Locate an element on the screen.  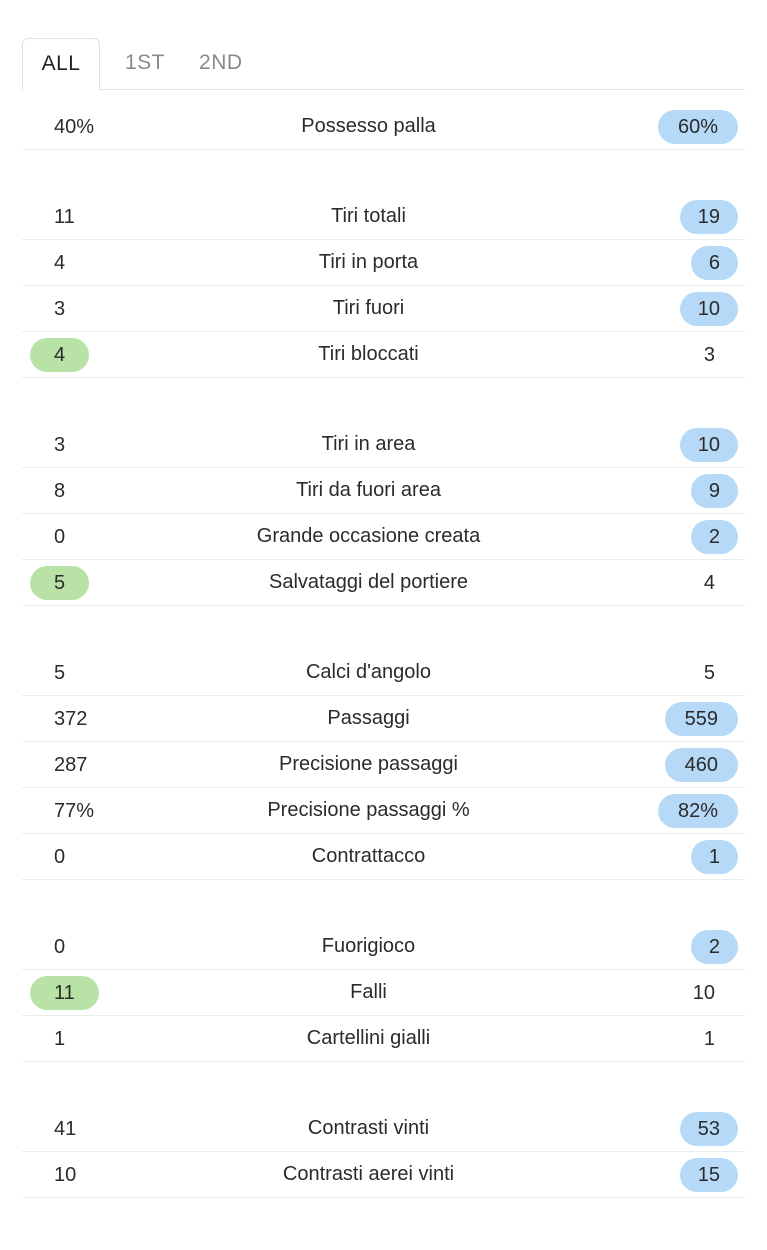
stat-row: 3 Tiri fuori 10 is located at coordinates (383, 309).